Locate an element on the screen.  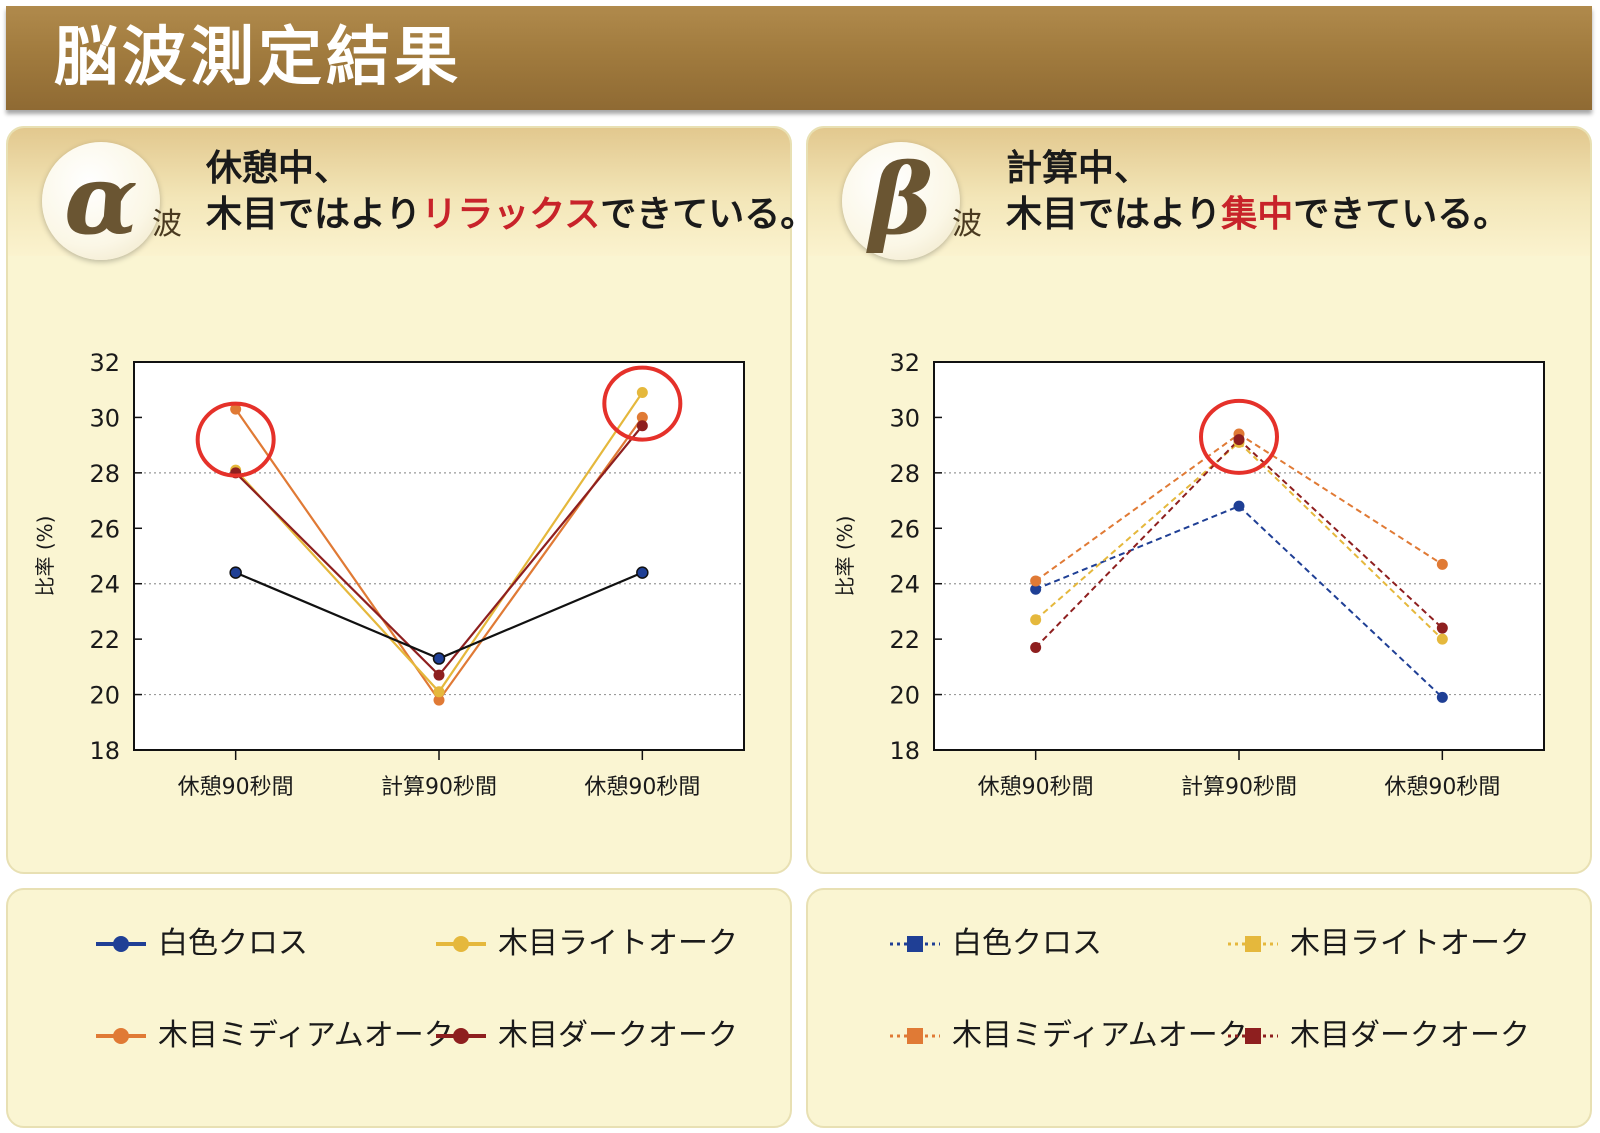
alpha-headline: 休憩中、 木目ではよりリラックスできている。 is located at coordinates (511, 192).